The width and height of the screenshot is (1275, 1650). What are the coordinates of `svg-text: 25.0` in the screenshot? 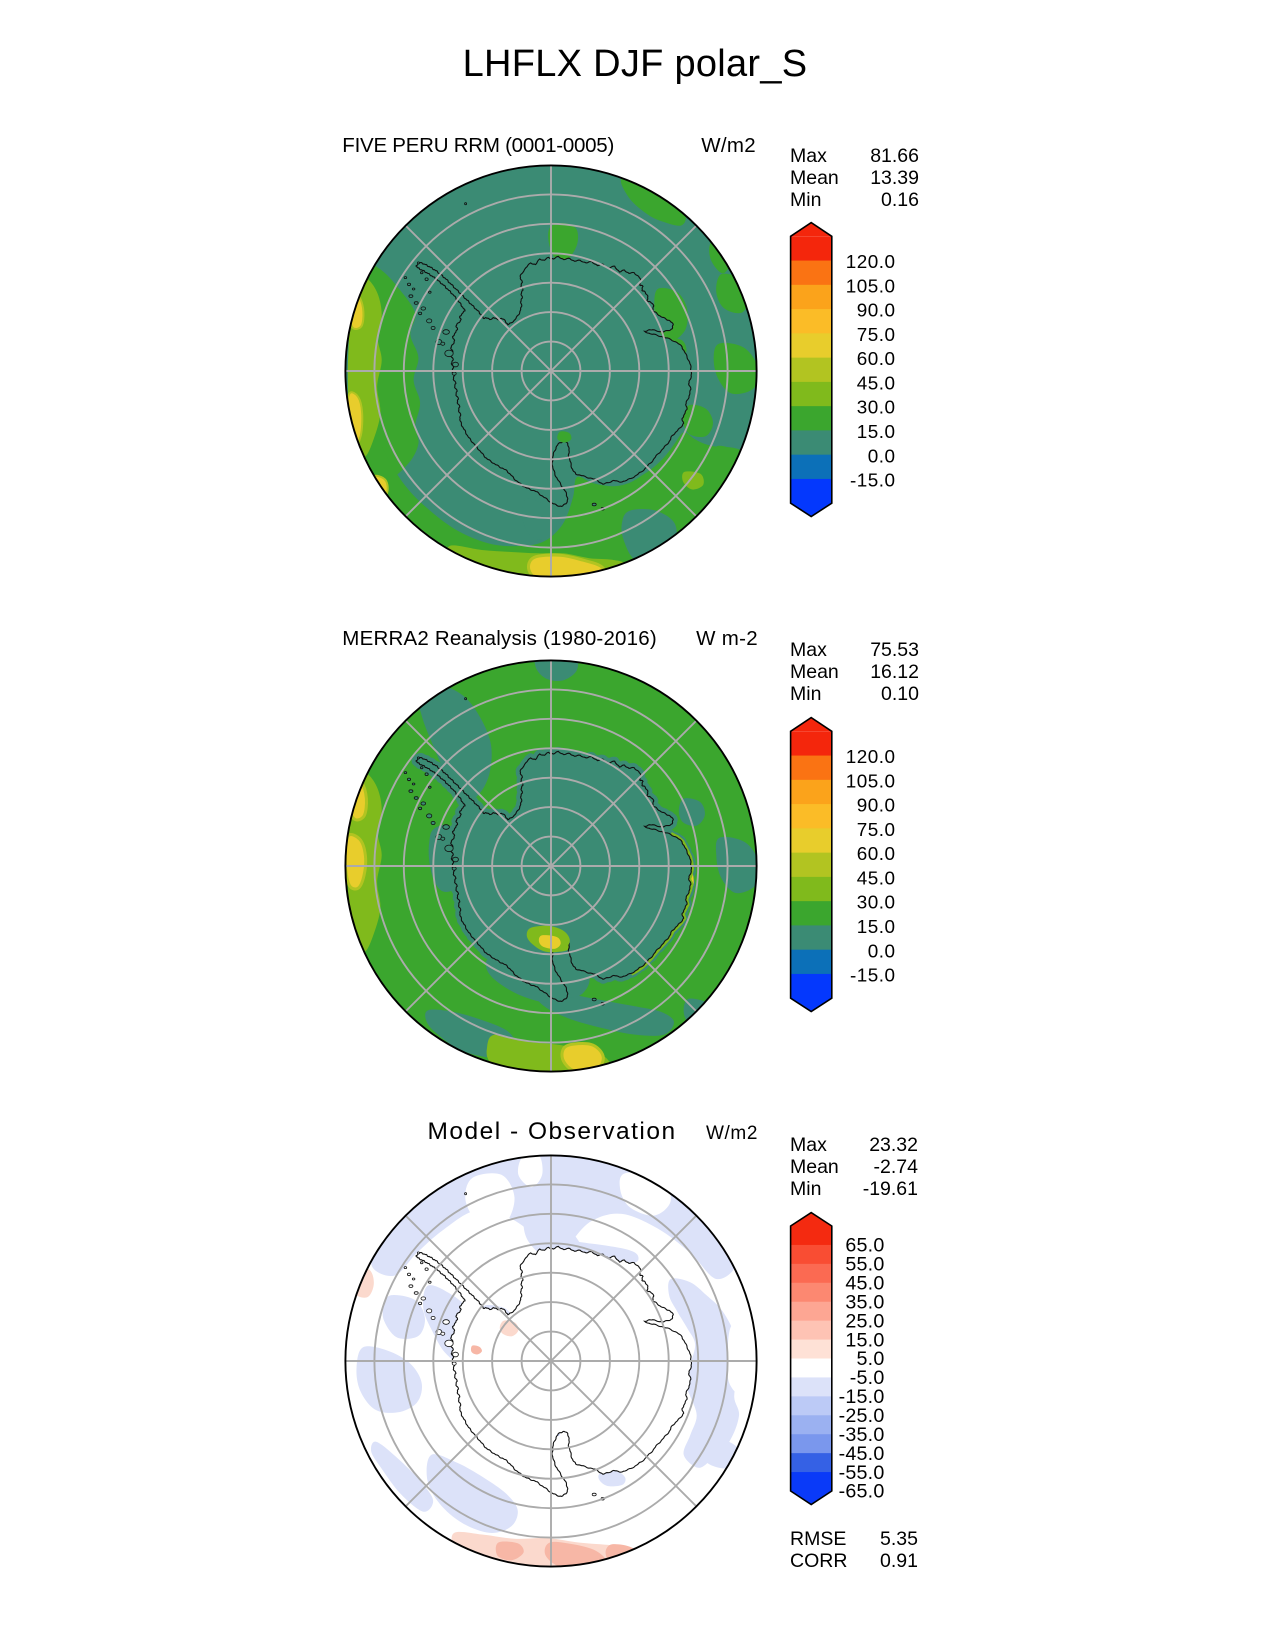 It's located at (864, 1321).